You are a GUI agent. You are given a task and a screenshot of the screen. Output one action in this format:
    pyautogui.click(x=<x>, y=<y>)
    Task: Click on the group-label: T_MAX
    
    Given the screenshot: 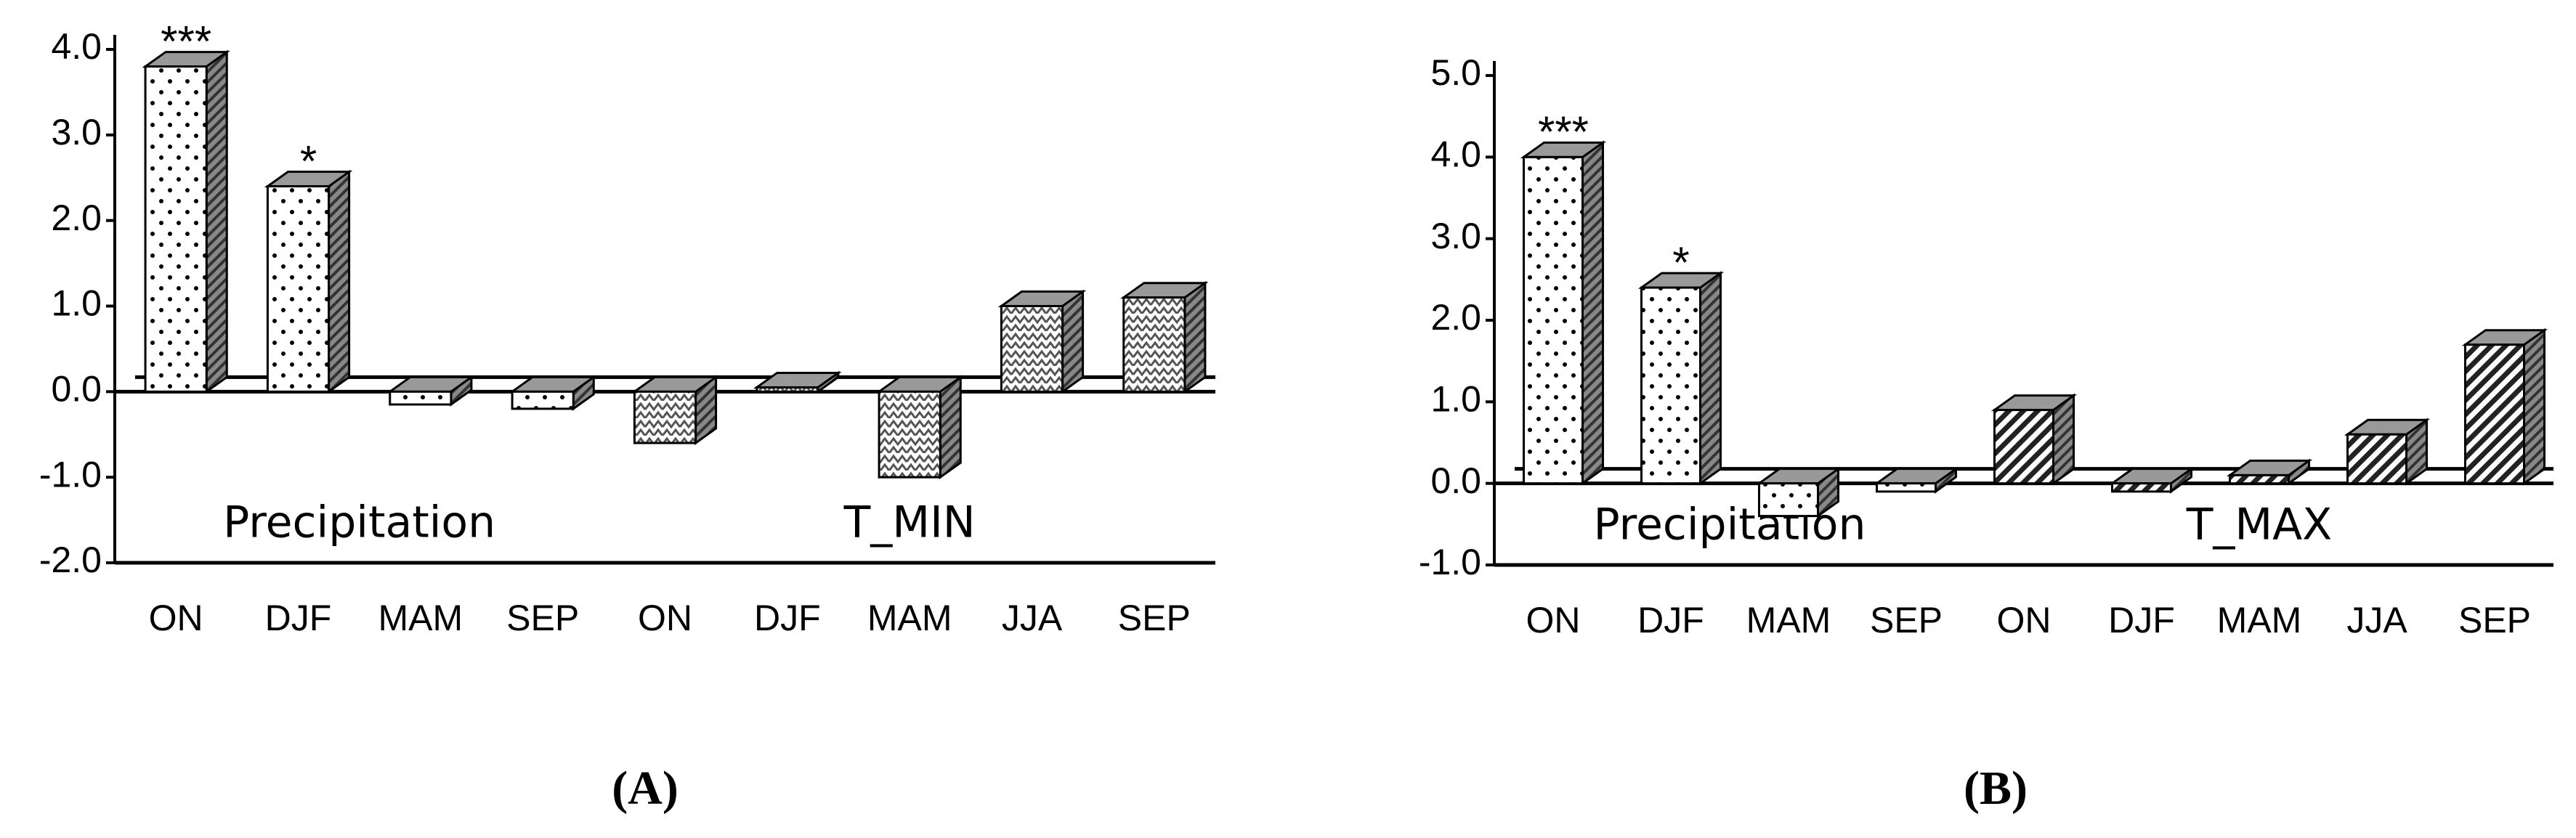 What is the action you would take?
    pyautogui.click(x=2259, y=525)
    